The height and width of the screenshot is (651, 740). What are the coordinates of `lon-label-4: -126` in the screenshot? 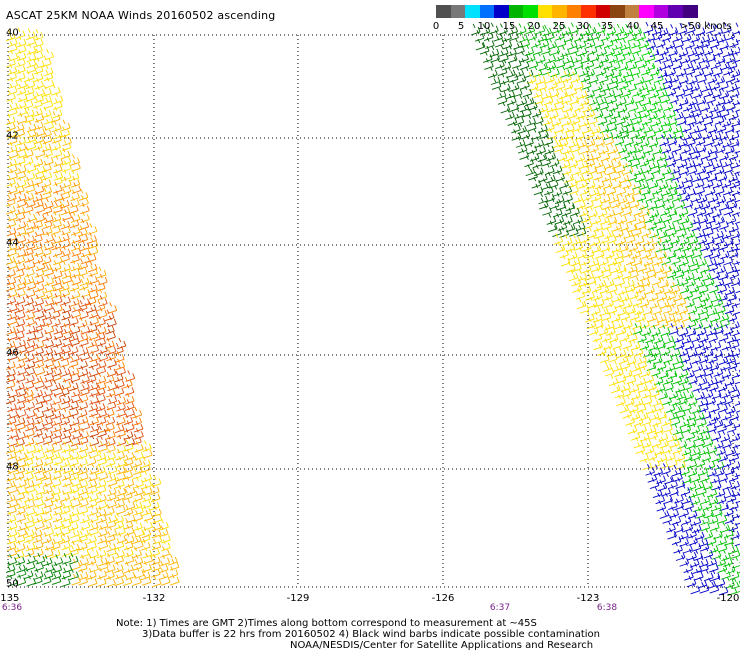 It's located at (443, 598).